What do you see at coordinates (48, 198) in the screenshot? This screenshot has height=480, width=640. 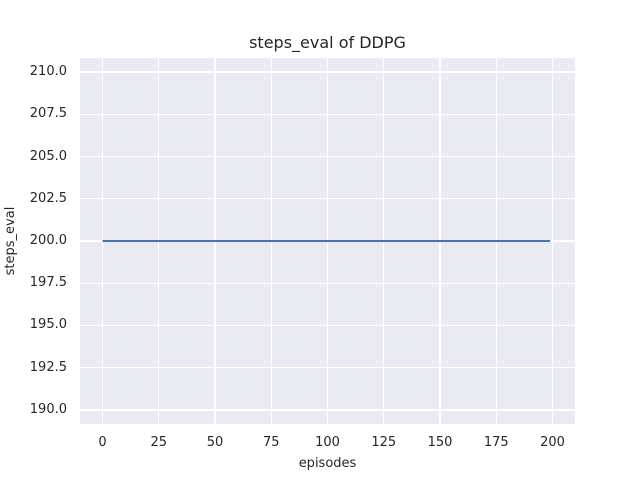 I see `y-tick-label: 202.5` at bounding box center [48, 198].